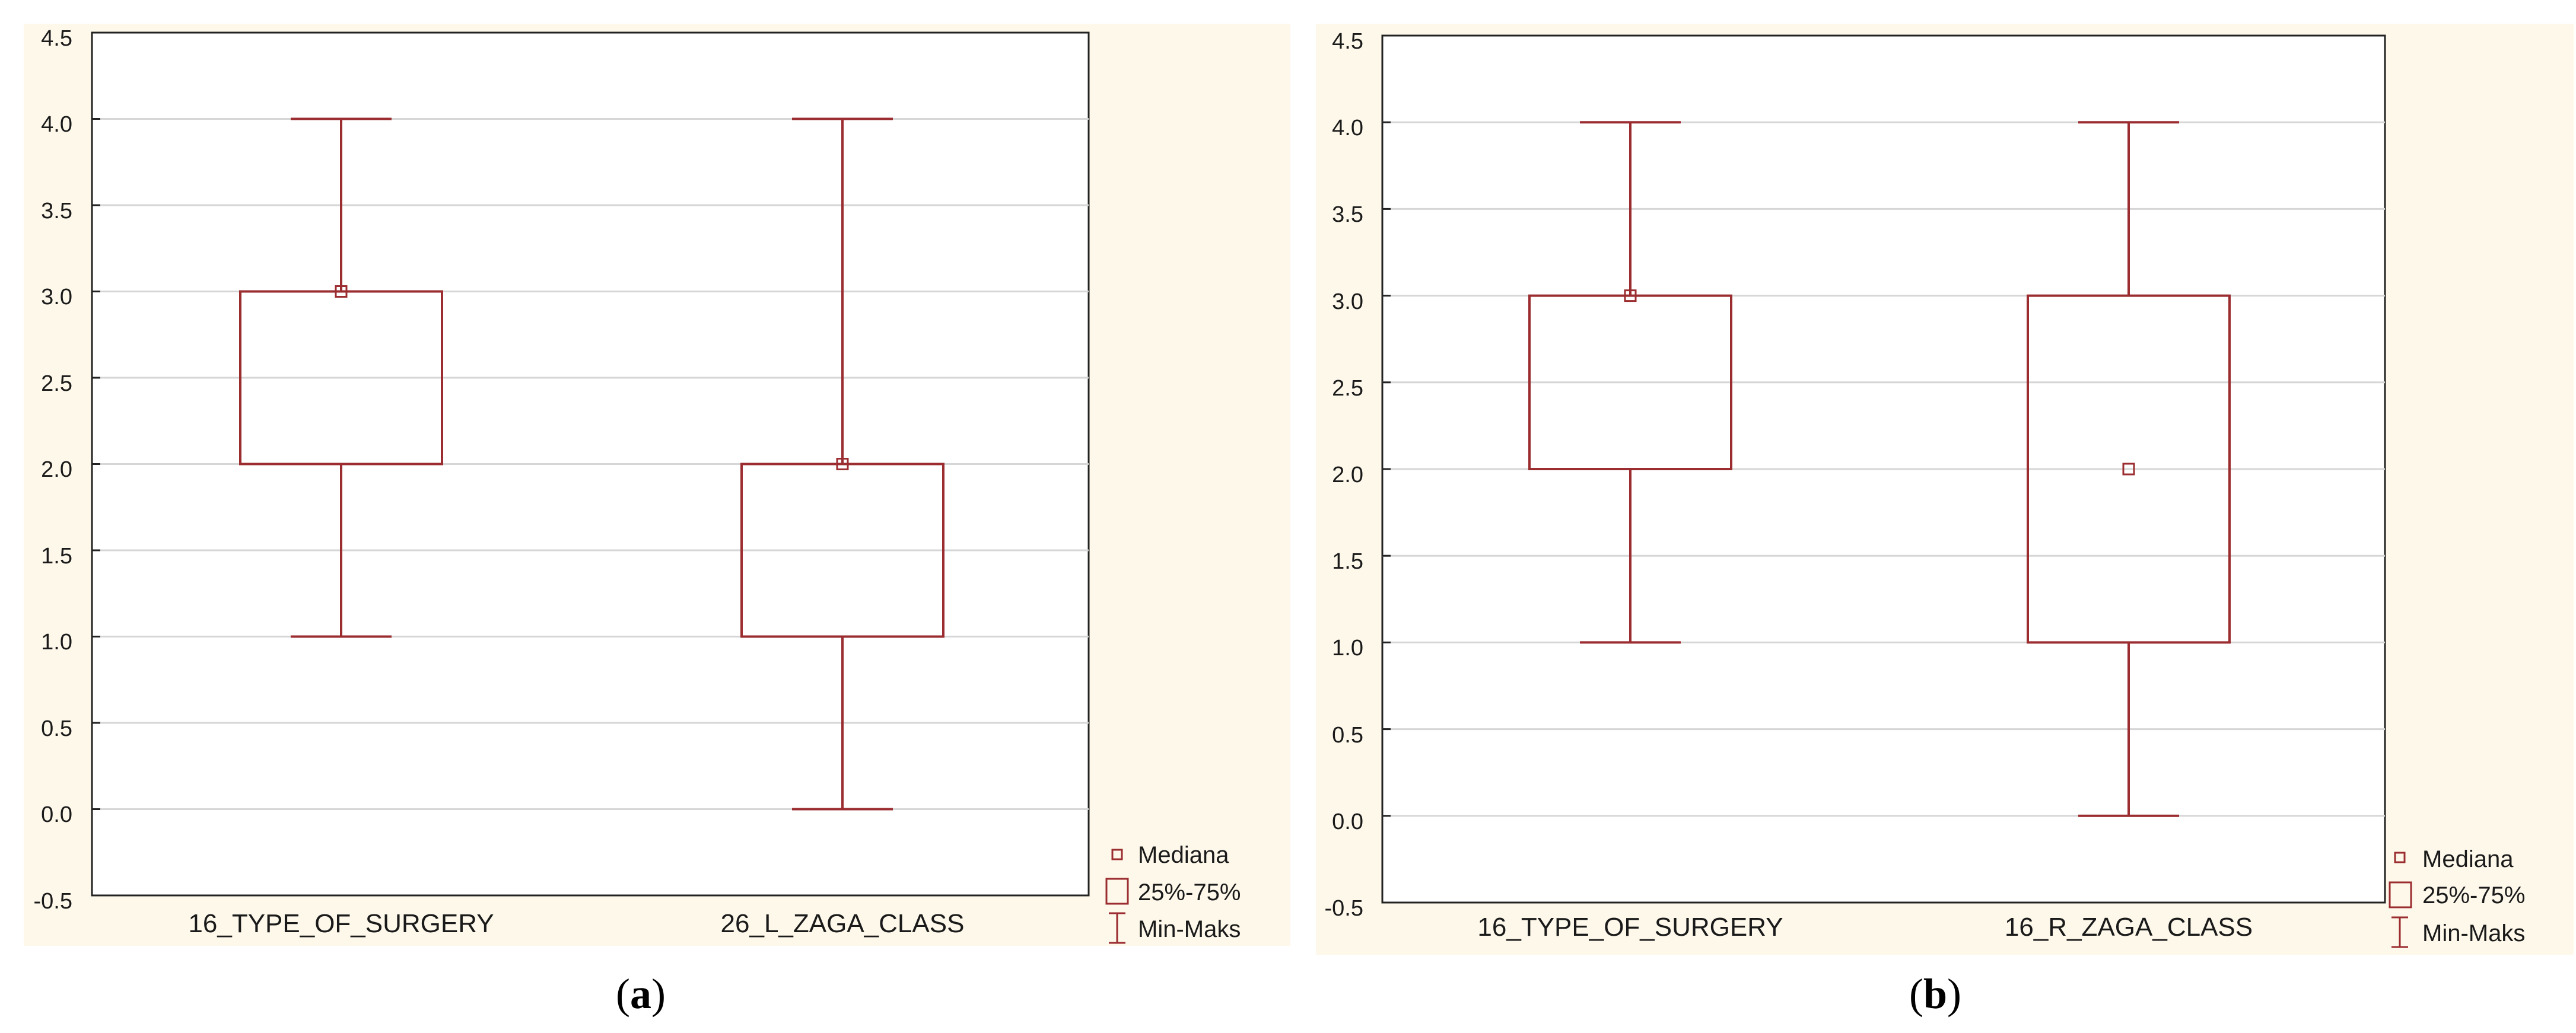 The width and height of the screenshot is (2576, 1033). Describe the element at coordinates (2129, 927) in the screenshot. I see `panel-b-category-label-2: 16_R_ZAGA_CLASS` at that location.